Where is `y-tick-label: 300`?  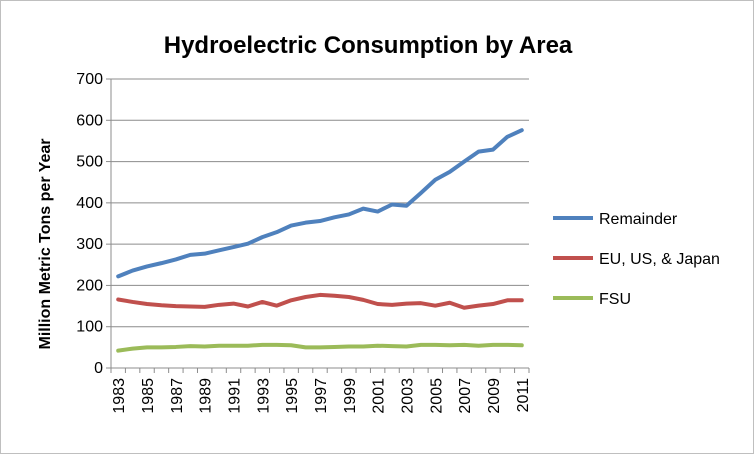 y-tick-label: 300 is located at coordinates (89, 244).